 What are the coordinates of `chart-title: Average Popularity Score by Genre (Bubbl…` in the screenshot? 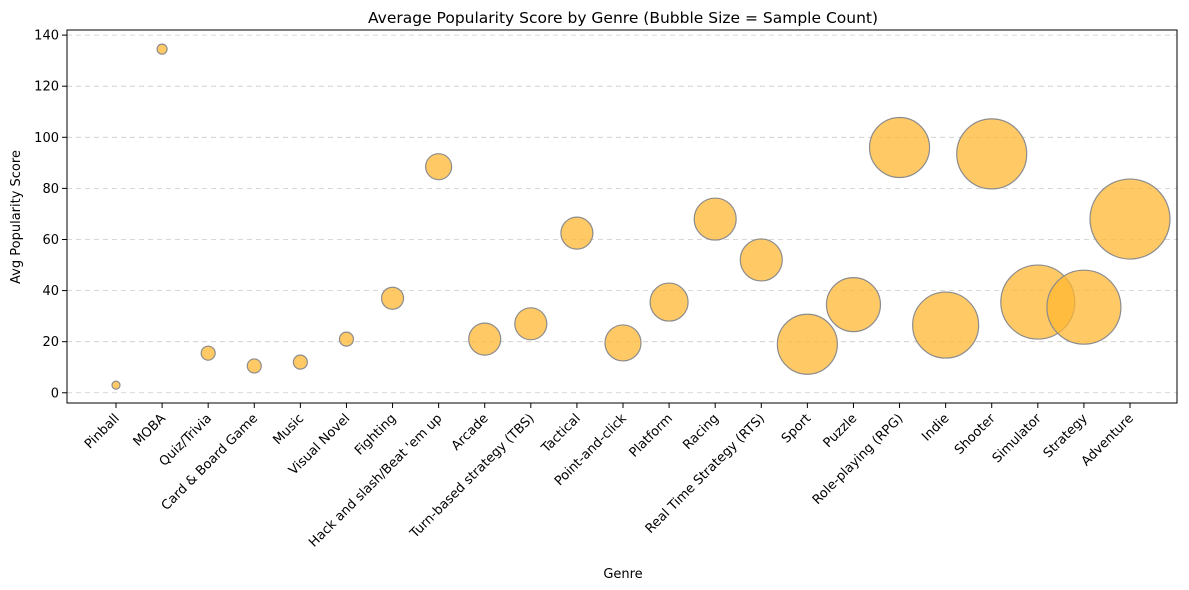 It's located at (623, 18).